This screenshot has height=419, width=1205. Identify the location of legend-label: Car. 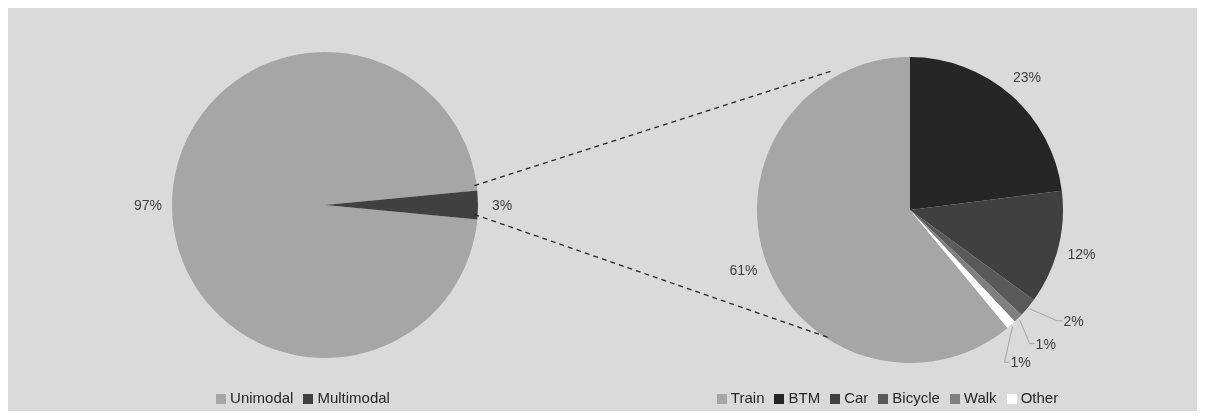
(856, 397).